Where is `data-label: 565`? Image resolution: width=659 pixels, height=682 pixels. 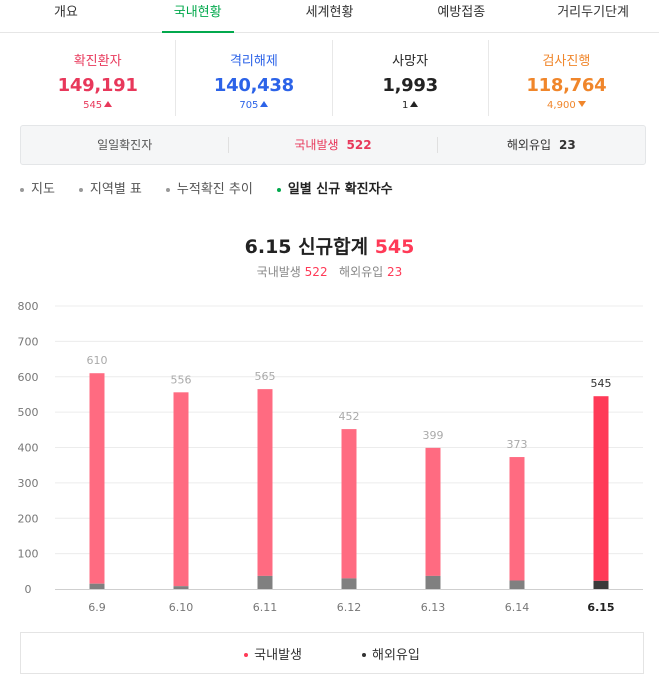
data-label: 565 is located at coordinates (265, 376).